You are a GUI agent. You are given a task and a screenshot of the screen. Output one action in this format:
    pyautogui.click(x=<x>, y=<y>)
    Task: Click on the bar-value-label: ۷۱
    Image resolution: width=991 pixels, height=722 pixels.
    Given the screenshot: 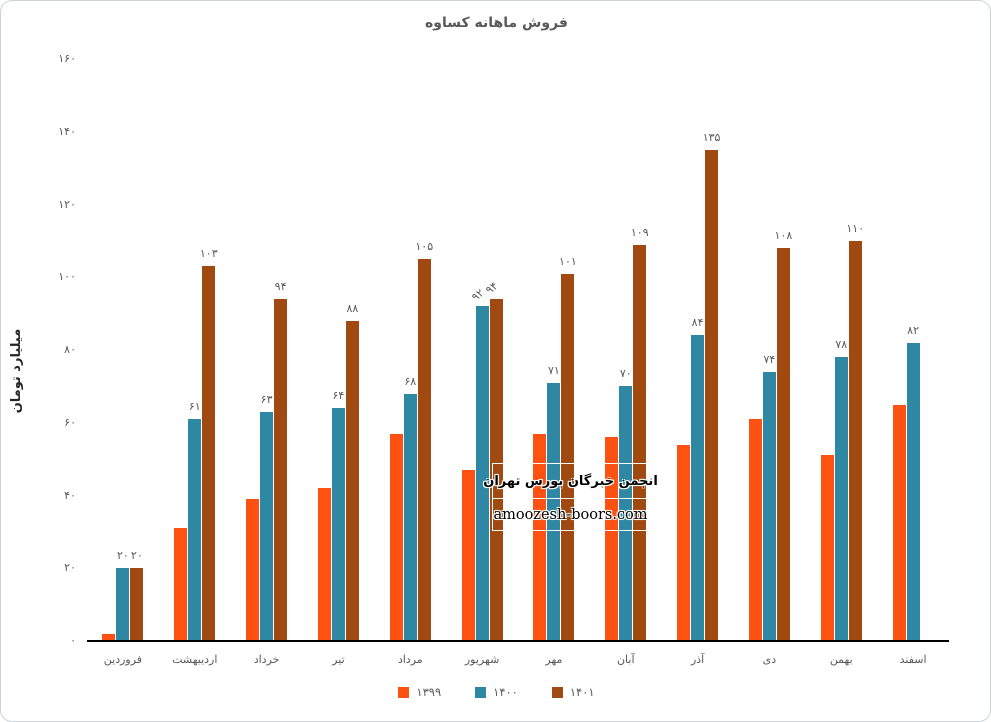 What is the action you would take?
    pyautogui.click(x=553, y=370)
    